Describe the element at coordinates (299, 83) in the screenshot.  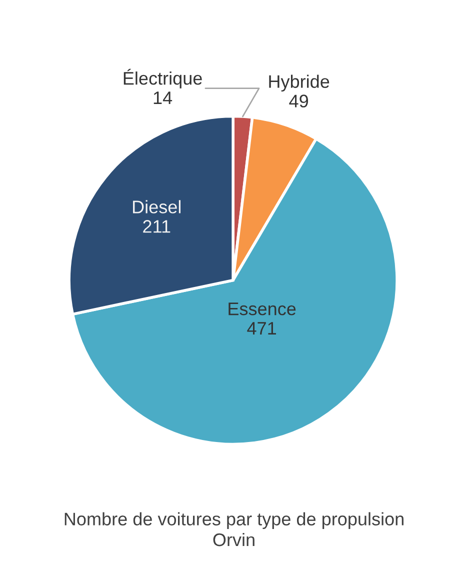
I see `slice-label: Hybride` at that location.